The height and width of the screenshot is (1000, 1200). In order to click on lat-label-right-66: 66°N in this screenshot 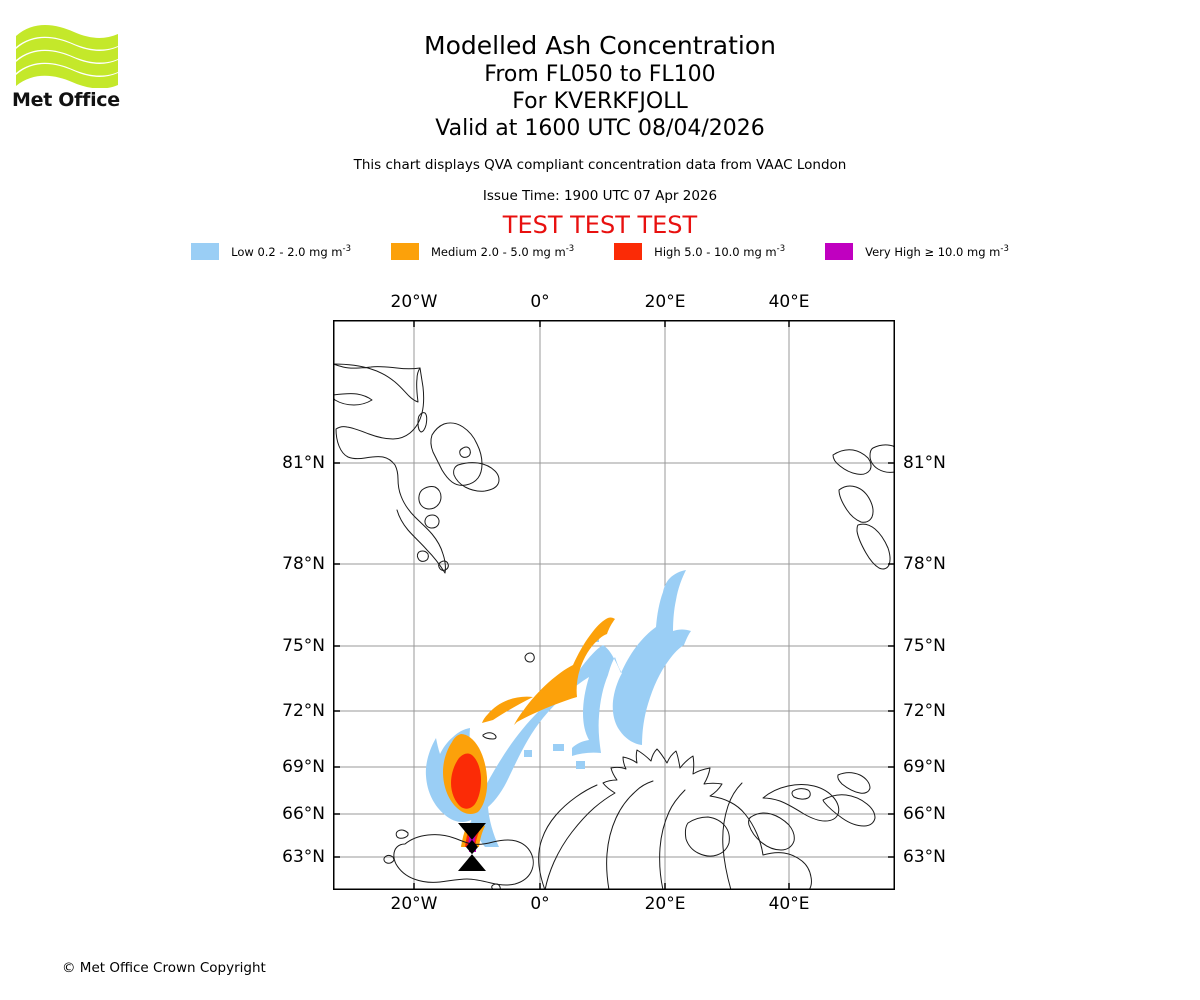, I will do `click(924, 814)`.